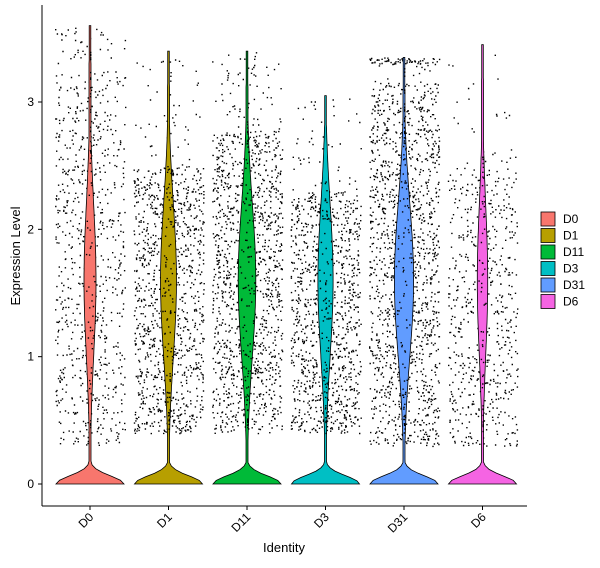  I want to click on jitter-points-D1, so click(169, 247).